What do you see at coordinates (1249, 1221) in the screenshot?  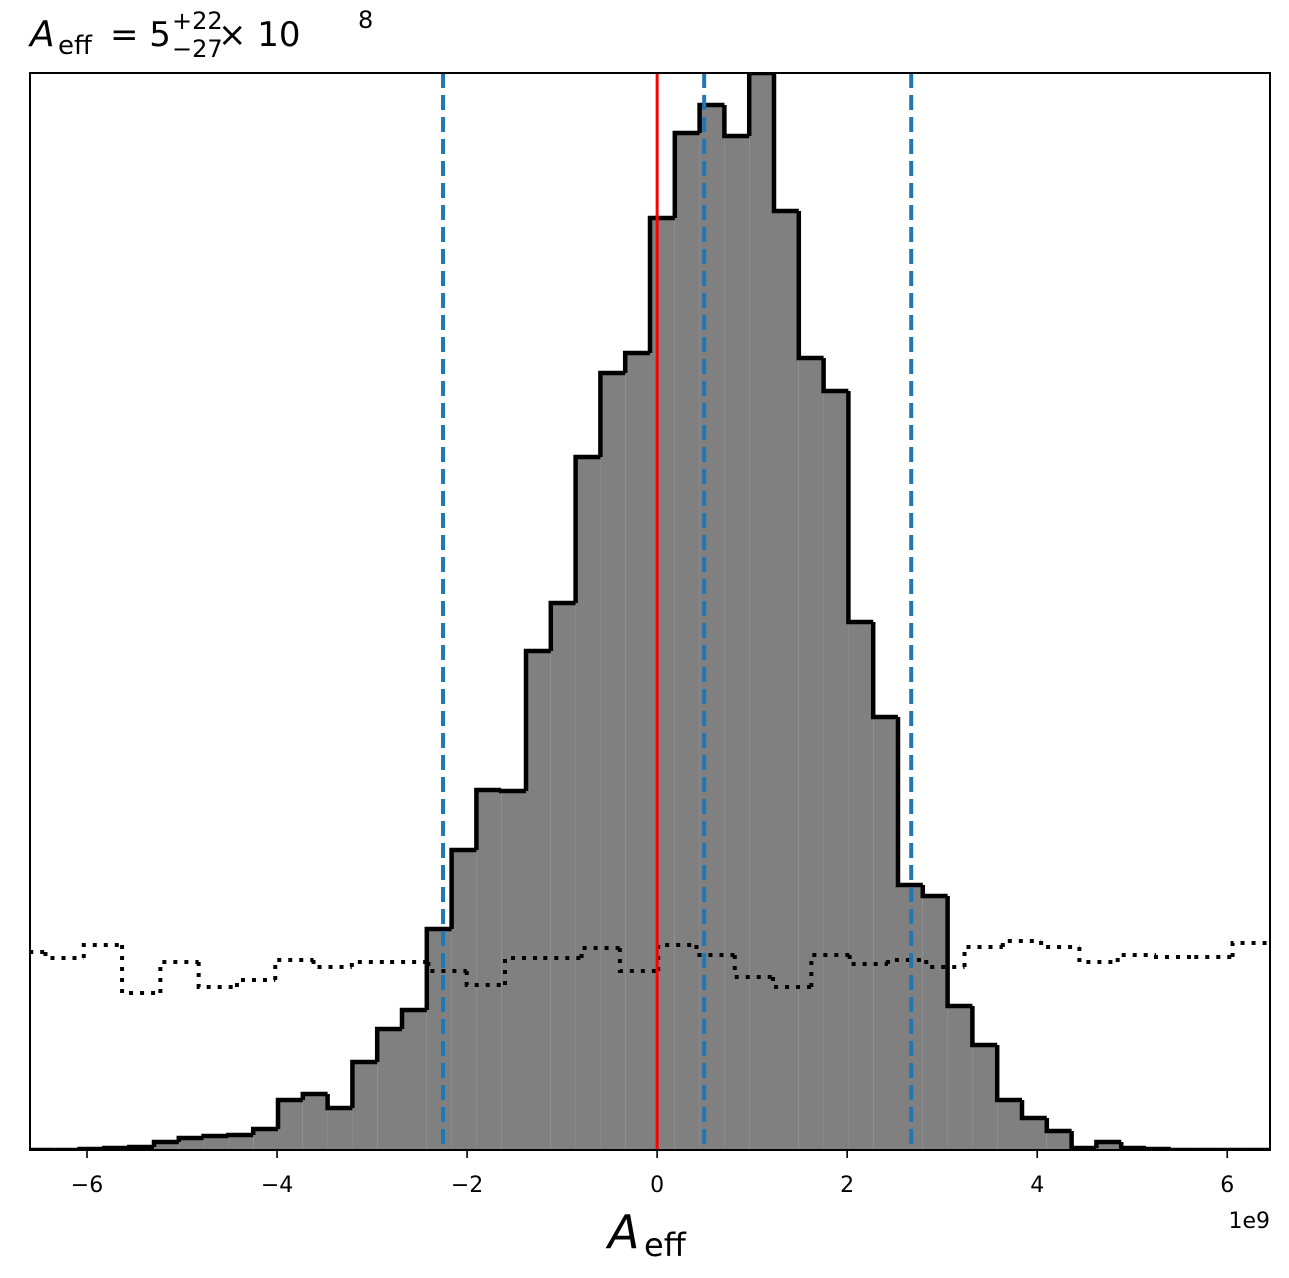 I see `x-offset-label: 1e9` at bounding box center [1249, 1221].